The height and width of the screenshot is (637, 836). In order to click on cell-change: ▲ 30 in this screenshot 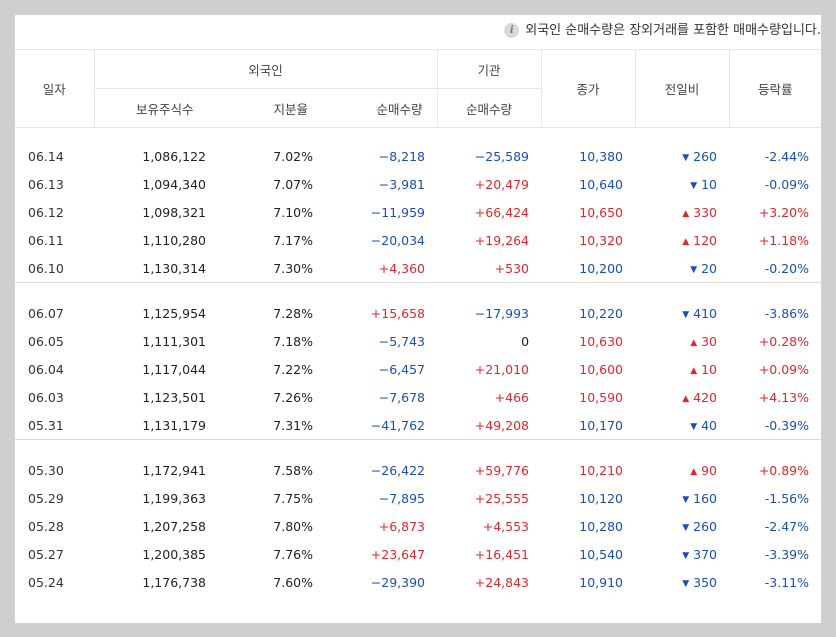, I will do `click(682, 341)`.